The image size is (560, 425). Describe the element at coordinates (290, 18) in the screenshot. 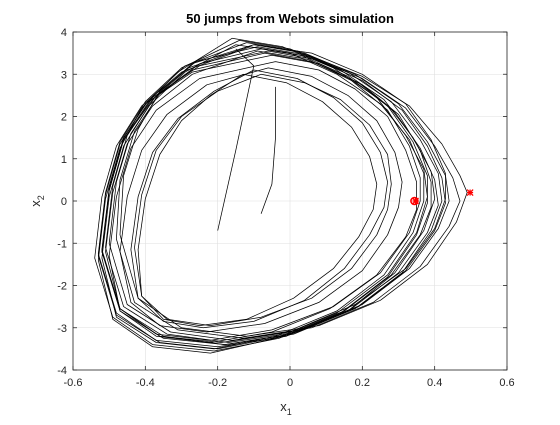

I see `chart-title: 50 jumps from Webots simulation` at that location.